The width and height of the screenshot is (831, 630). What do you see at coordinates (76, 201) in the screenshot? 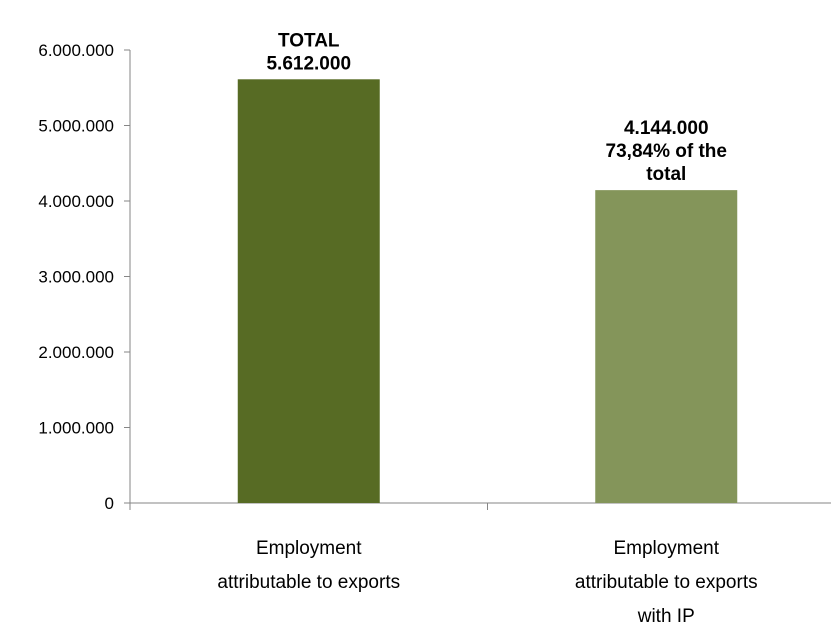
I see `y-tick-label: 4.000.000` at bounding box center [76, 201].